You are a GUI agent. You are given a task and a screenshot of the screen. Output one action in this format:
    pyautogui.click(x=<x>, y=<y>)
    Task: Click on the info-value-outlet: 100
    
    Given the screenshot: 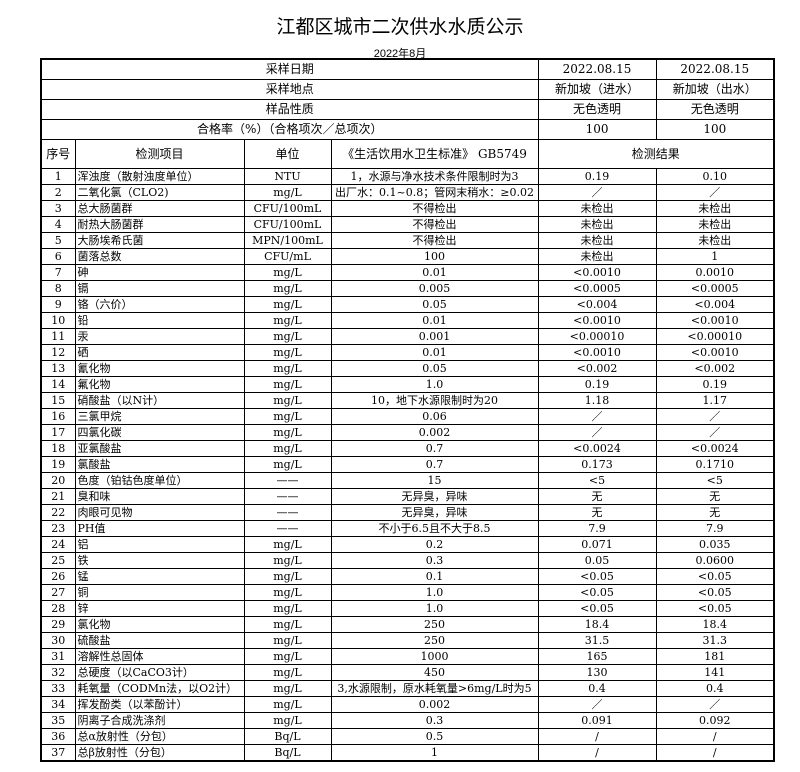 What is the action you would take?
    pyautogui.click(x=715, y=129)
    